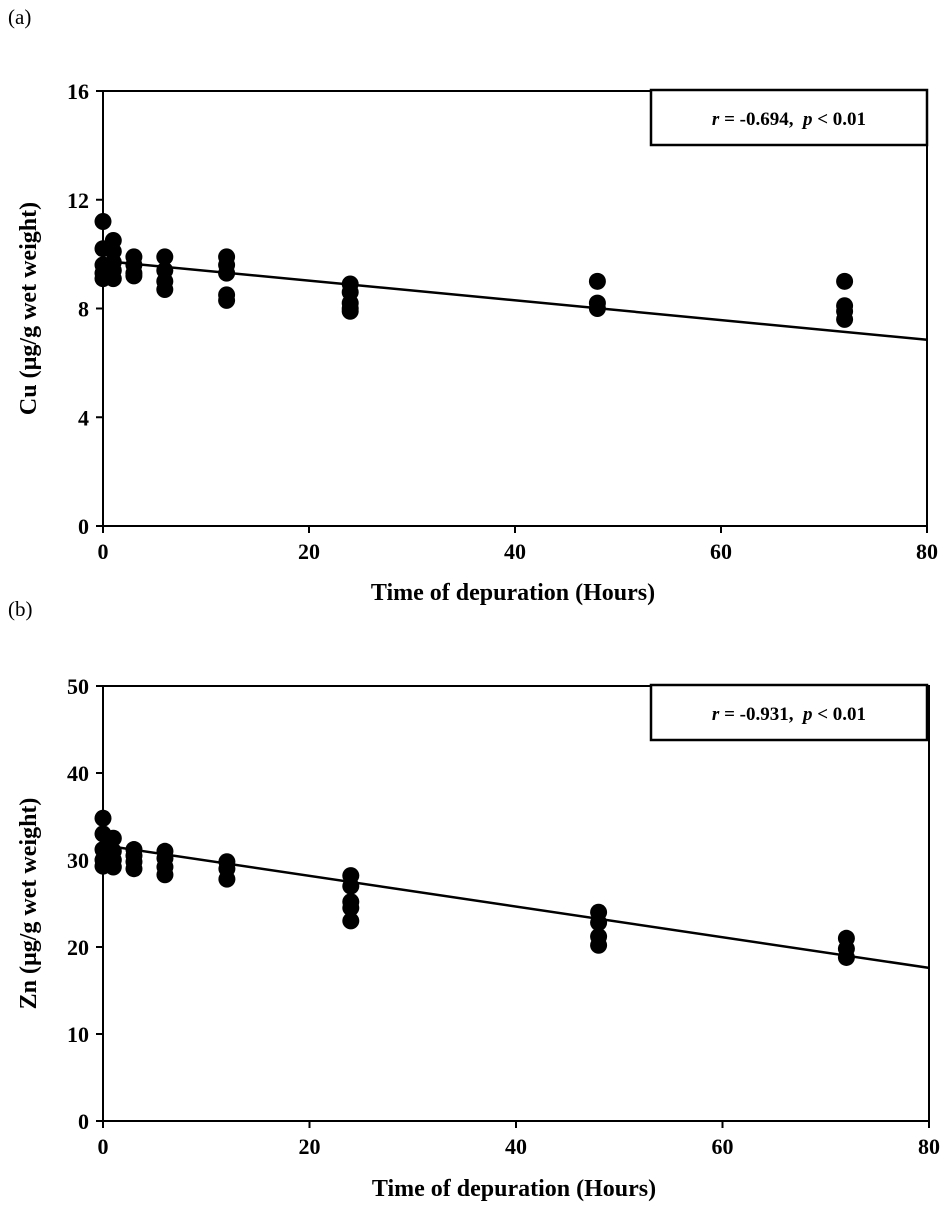  Describe the element at coordinates (83, 417) in the screenshot. I see `y-tick-label: 4` at that location.